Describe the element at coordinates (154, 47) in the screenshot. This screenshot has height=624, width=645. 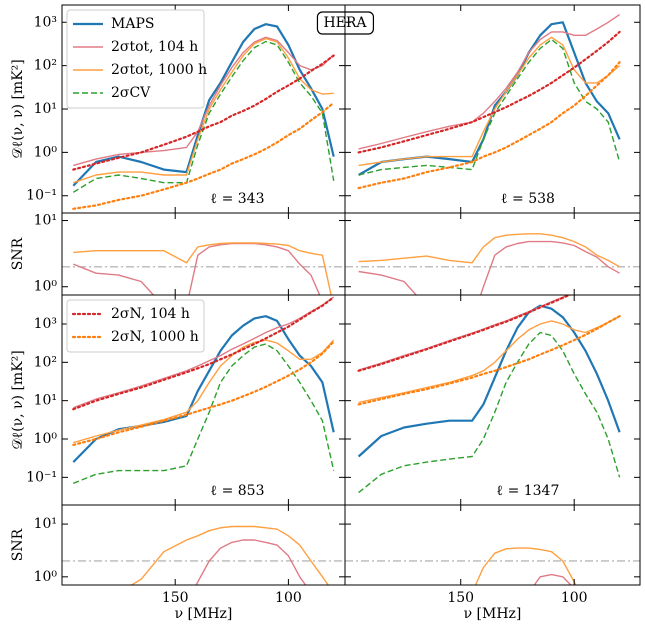
I see `legend-label: 2σtot, 104 h` at that location.